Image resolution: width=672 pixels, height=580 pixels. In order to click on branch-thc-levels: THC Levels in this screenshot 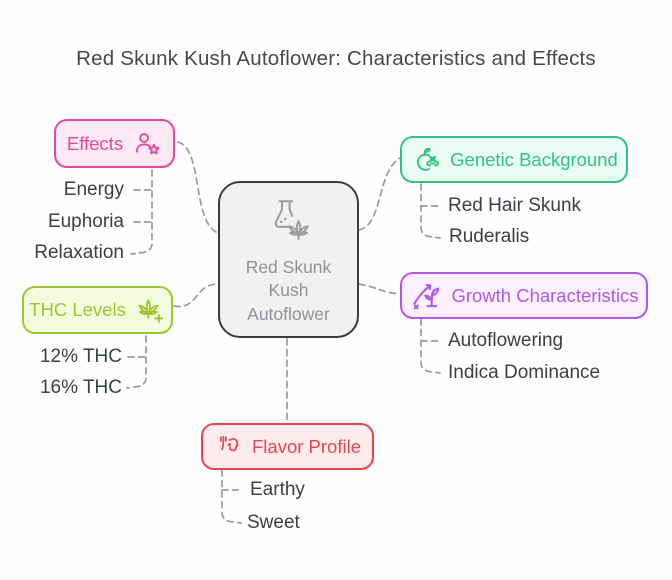, I will do `click(97, 310)`.